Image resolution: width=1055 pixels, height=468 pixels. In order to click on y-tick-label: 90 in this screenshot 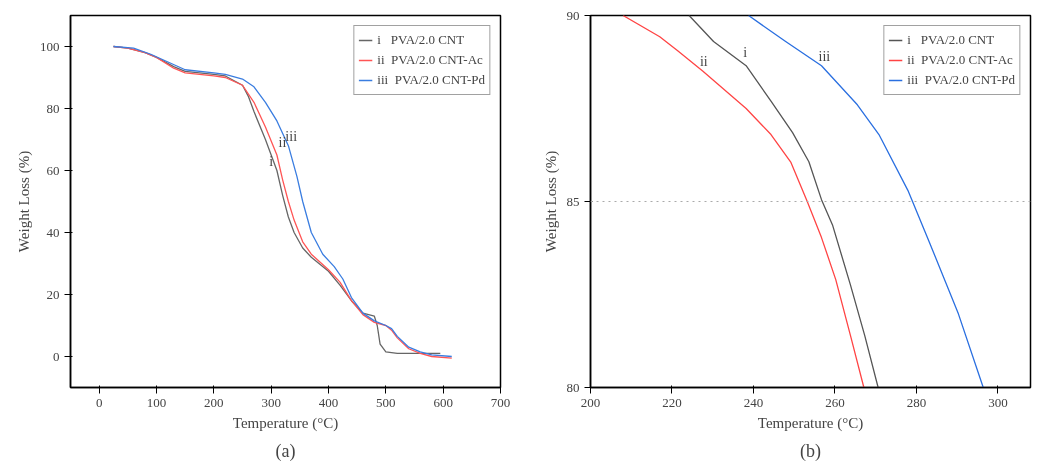, I will do `click(573, 15)`.